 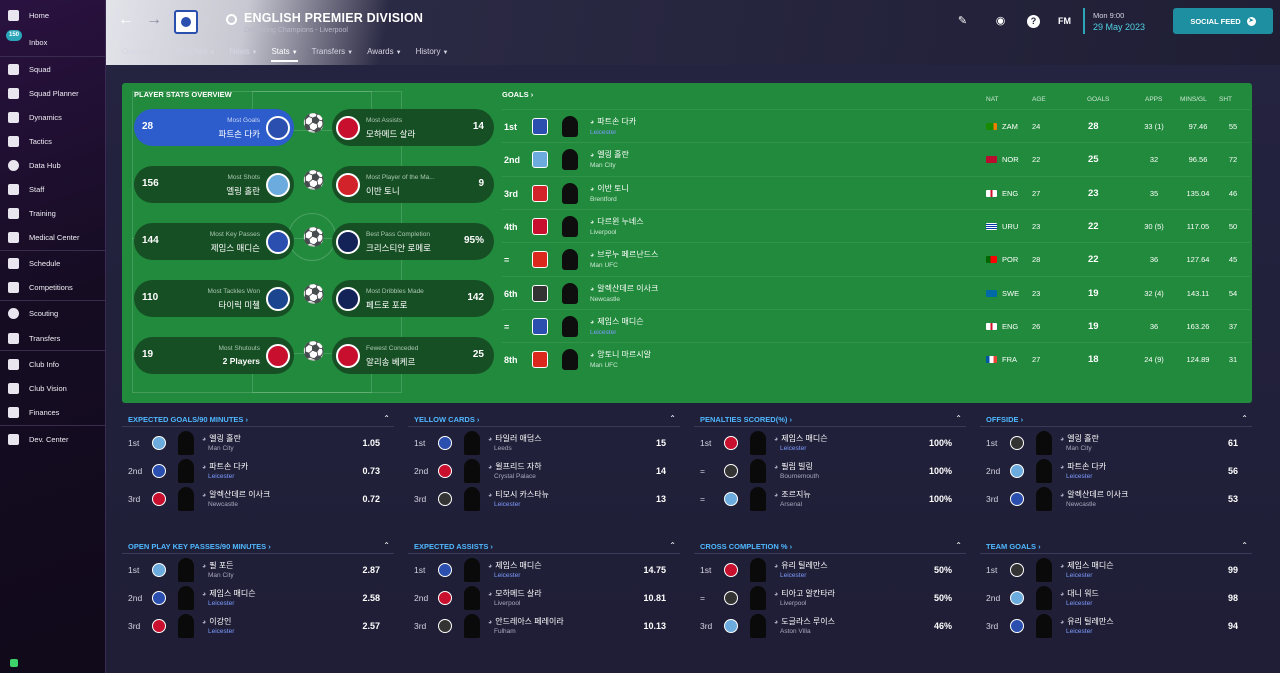 I want to click on fm-logo: FM, so click(x=1064, y=21).